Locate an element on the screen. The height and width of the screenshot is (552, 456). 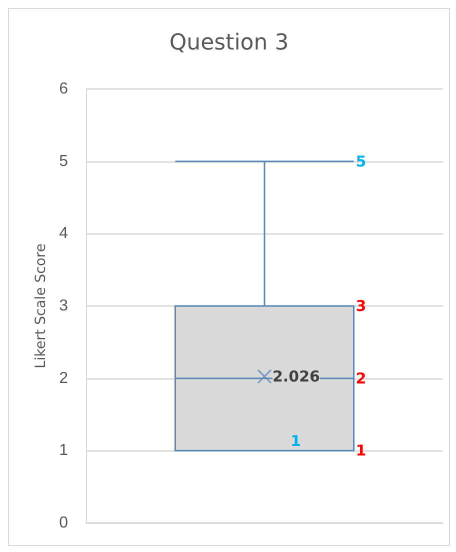
y-axis-title: Likert Scale Score is located at coordinates (41, 306).